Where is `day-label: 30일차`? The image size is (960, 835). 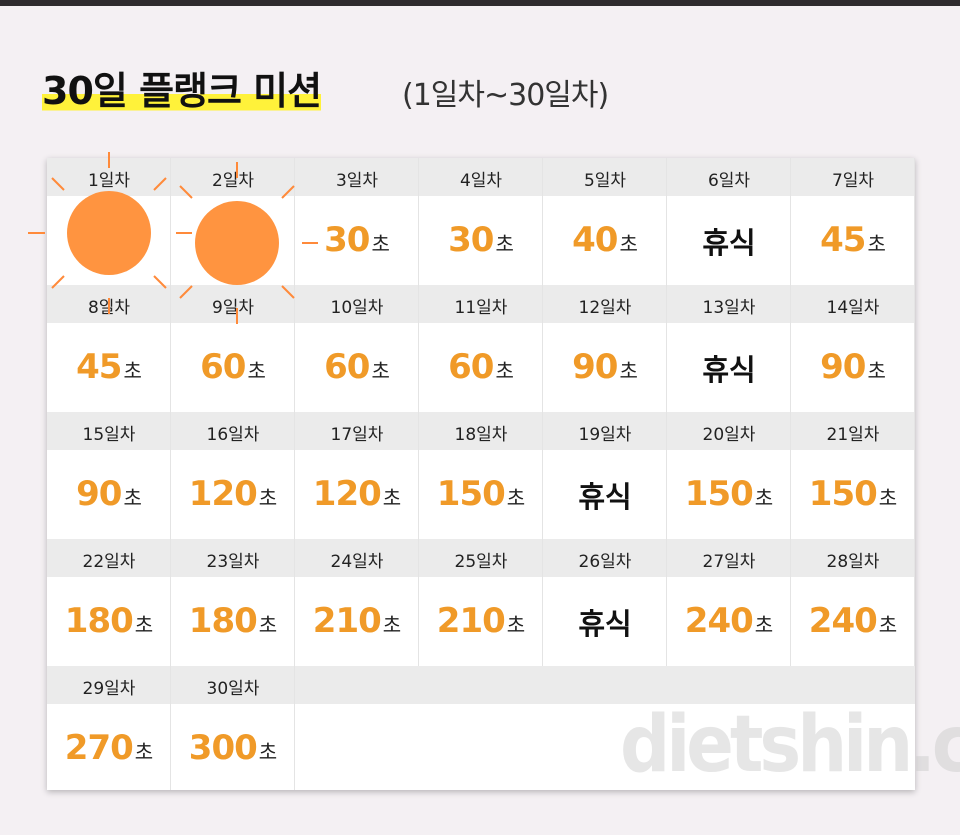 day-label: 30일차 is located at coordinates (233, 689).